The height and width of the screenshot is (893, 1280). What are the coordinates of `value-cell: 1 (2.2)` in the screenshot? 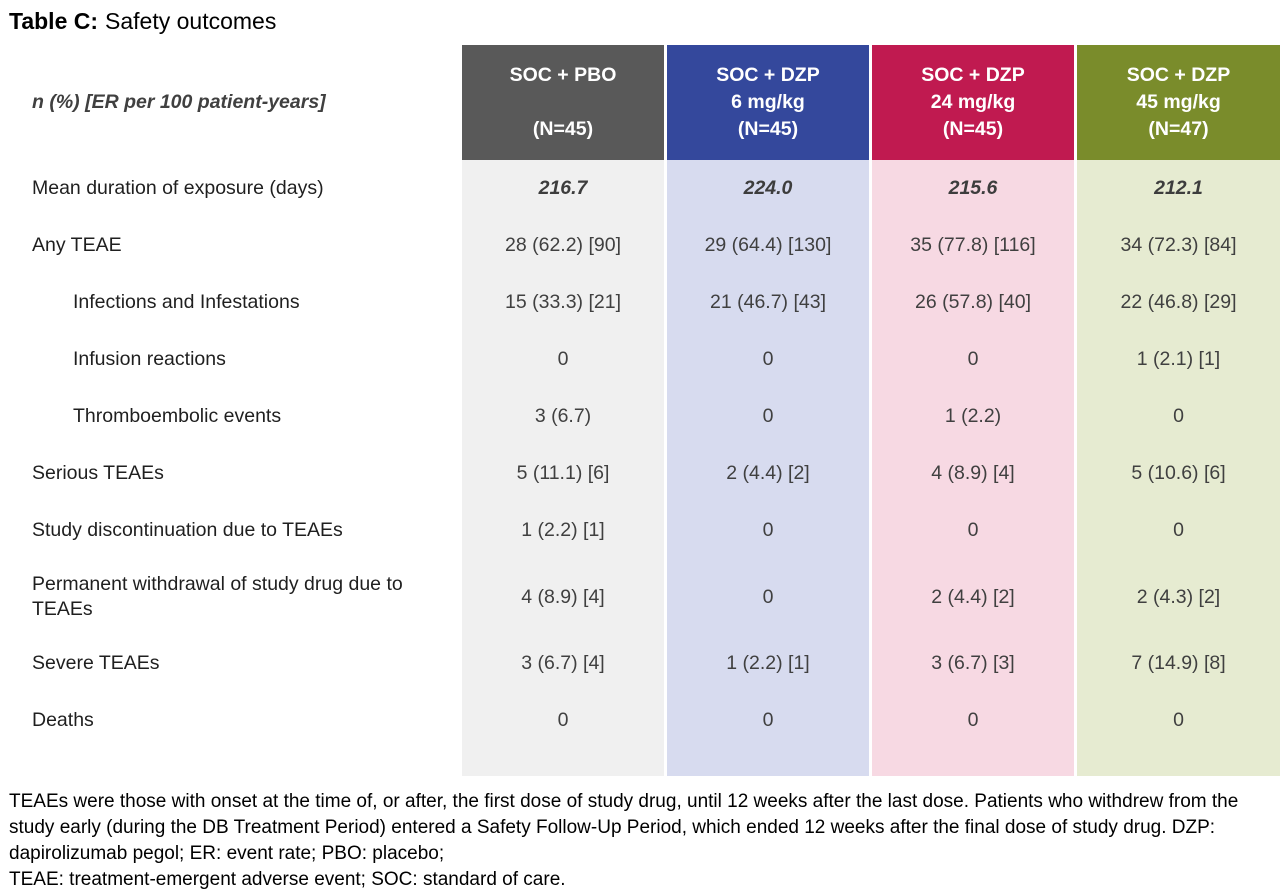 It's located at (973, 416).